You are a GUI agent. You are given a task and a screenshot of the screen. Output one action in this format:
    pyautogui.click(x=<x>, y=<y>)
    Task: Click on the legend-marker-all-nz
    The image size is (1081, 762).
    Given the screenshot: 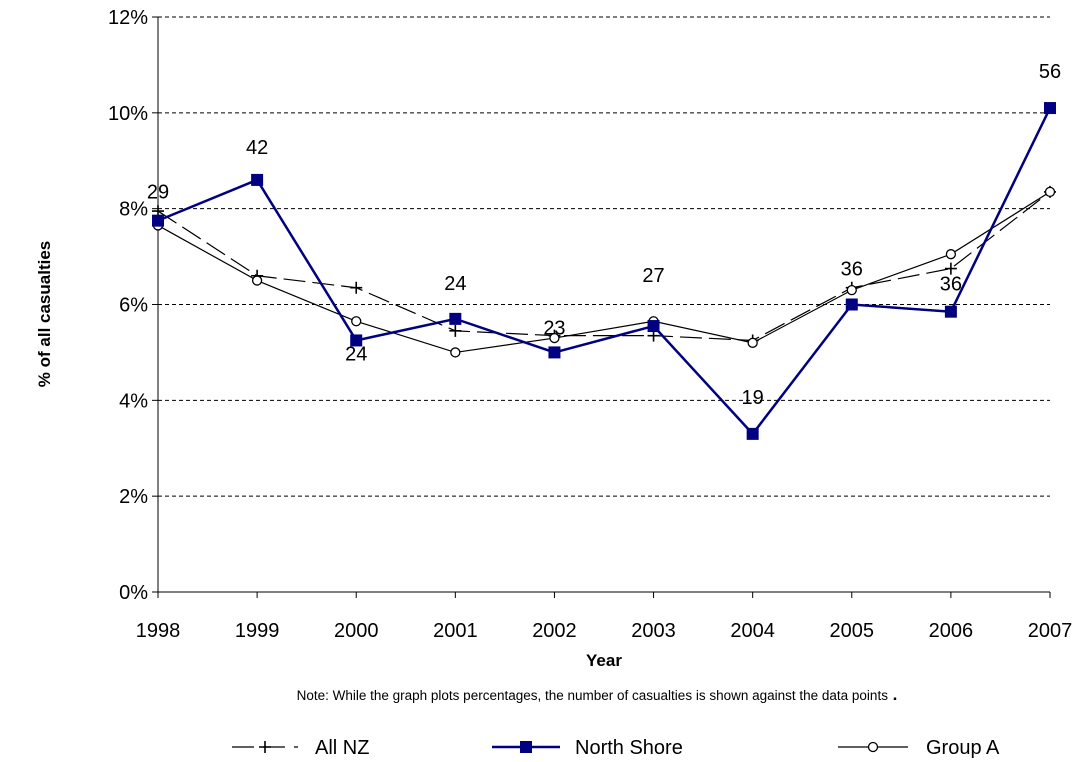 What is the action you would take?
    pyautogui.click(x=265, y=747)
    